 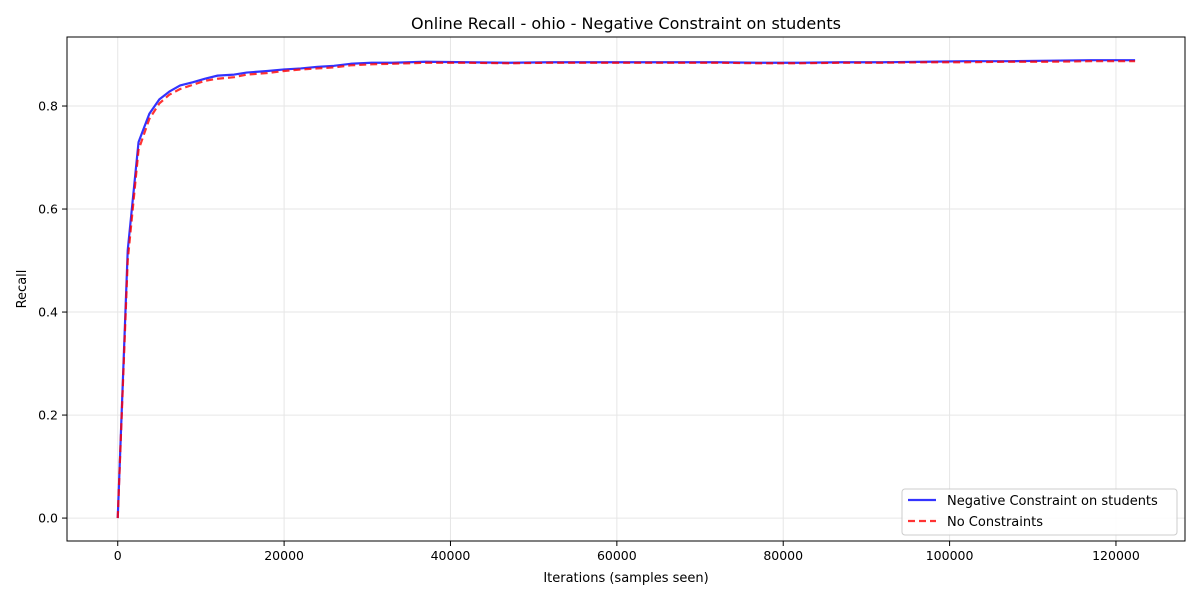 I want to click on y-tick-label: 0.4, so click(x=48, y=312).